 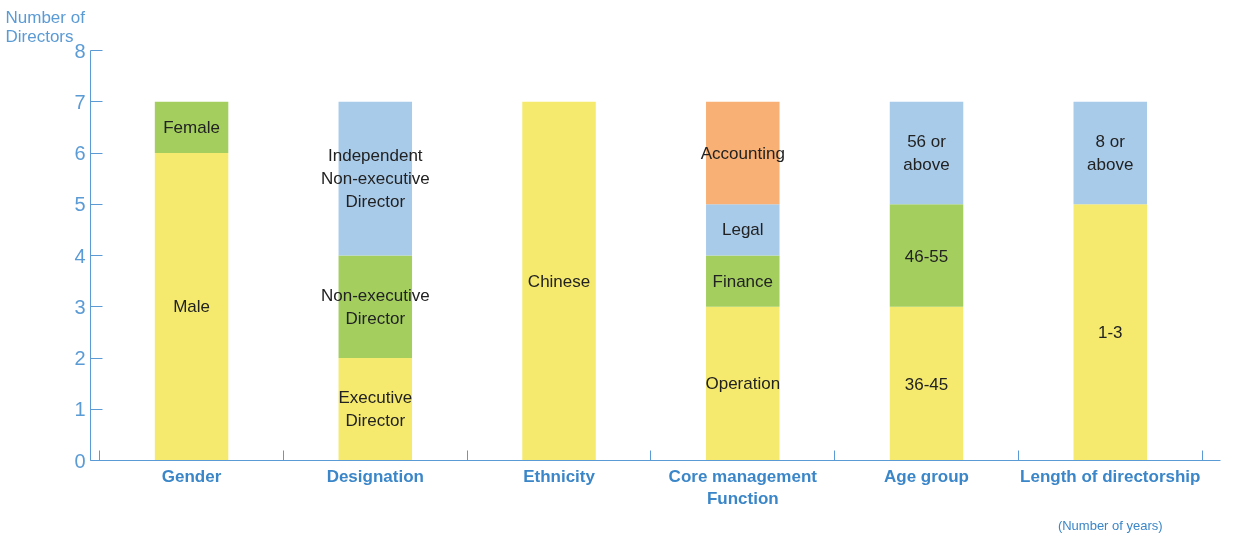 I want to click on series-label: Executive Director, so click(x=375, y=409).